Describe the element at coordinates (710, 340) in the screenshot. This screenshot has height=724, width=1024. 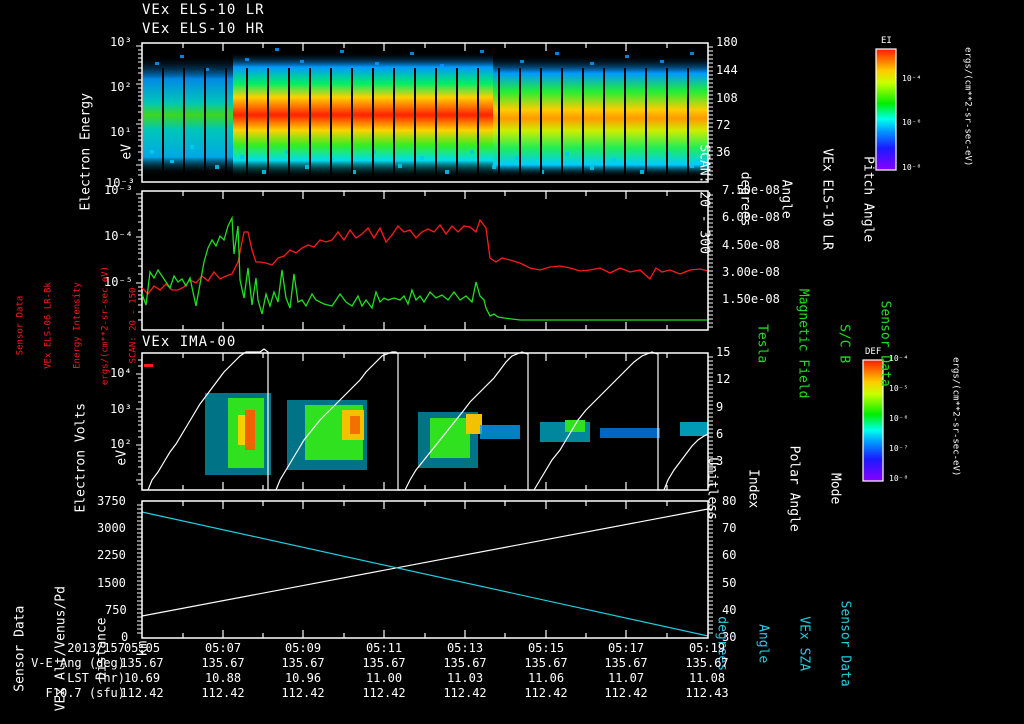
I see `right-axis-ladder` at that location.